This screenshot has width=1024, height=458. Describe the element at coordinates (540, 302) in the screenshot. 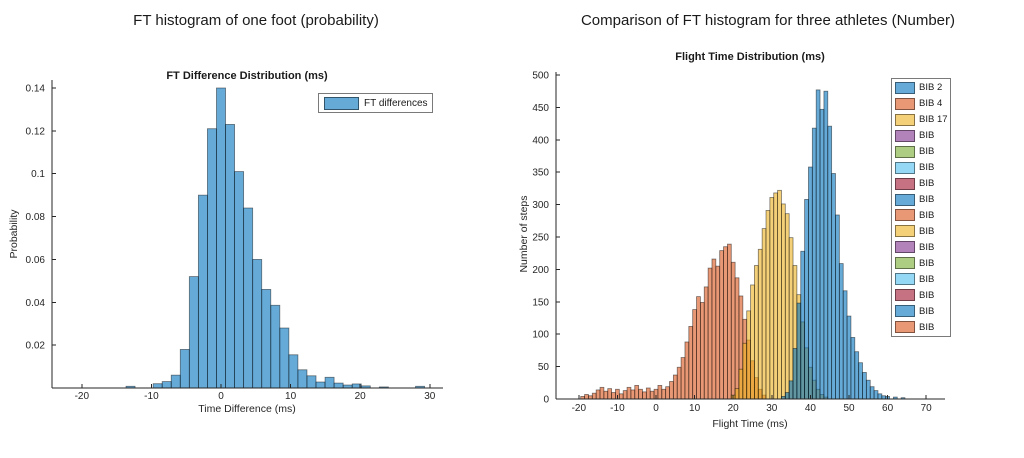

I see `y-tick-label: 150` at that location.